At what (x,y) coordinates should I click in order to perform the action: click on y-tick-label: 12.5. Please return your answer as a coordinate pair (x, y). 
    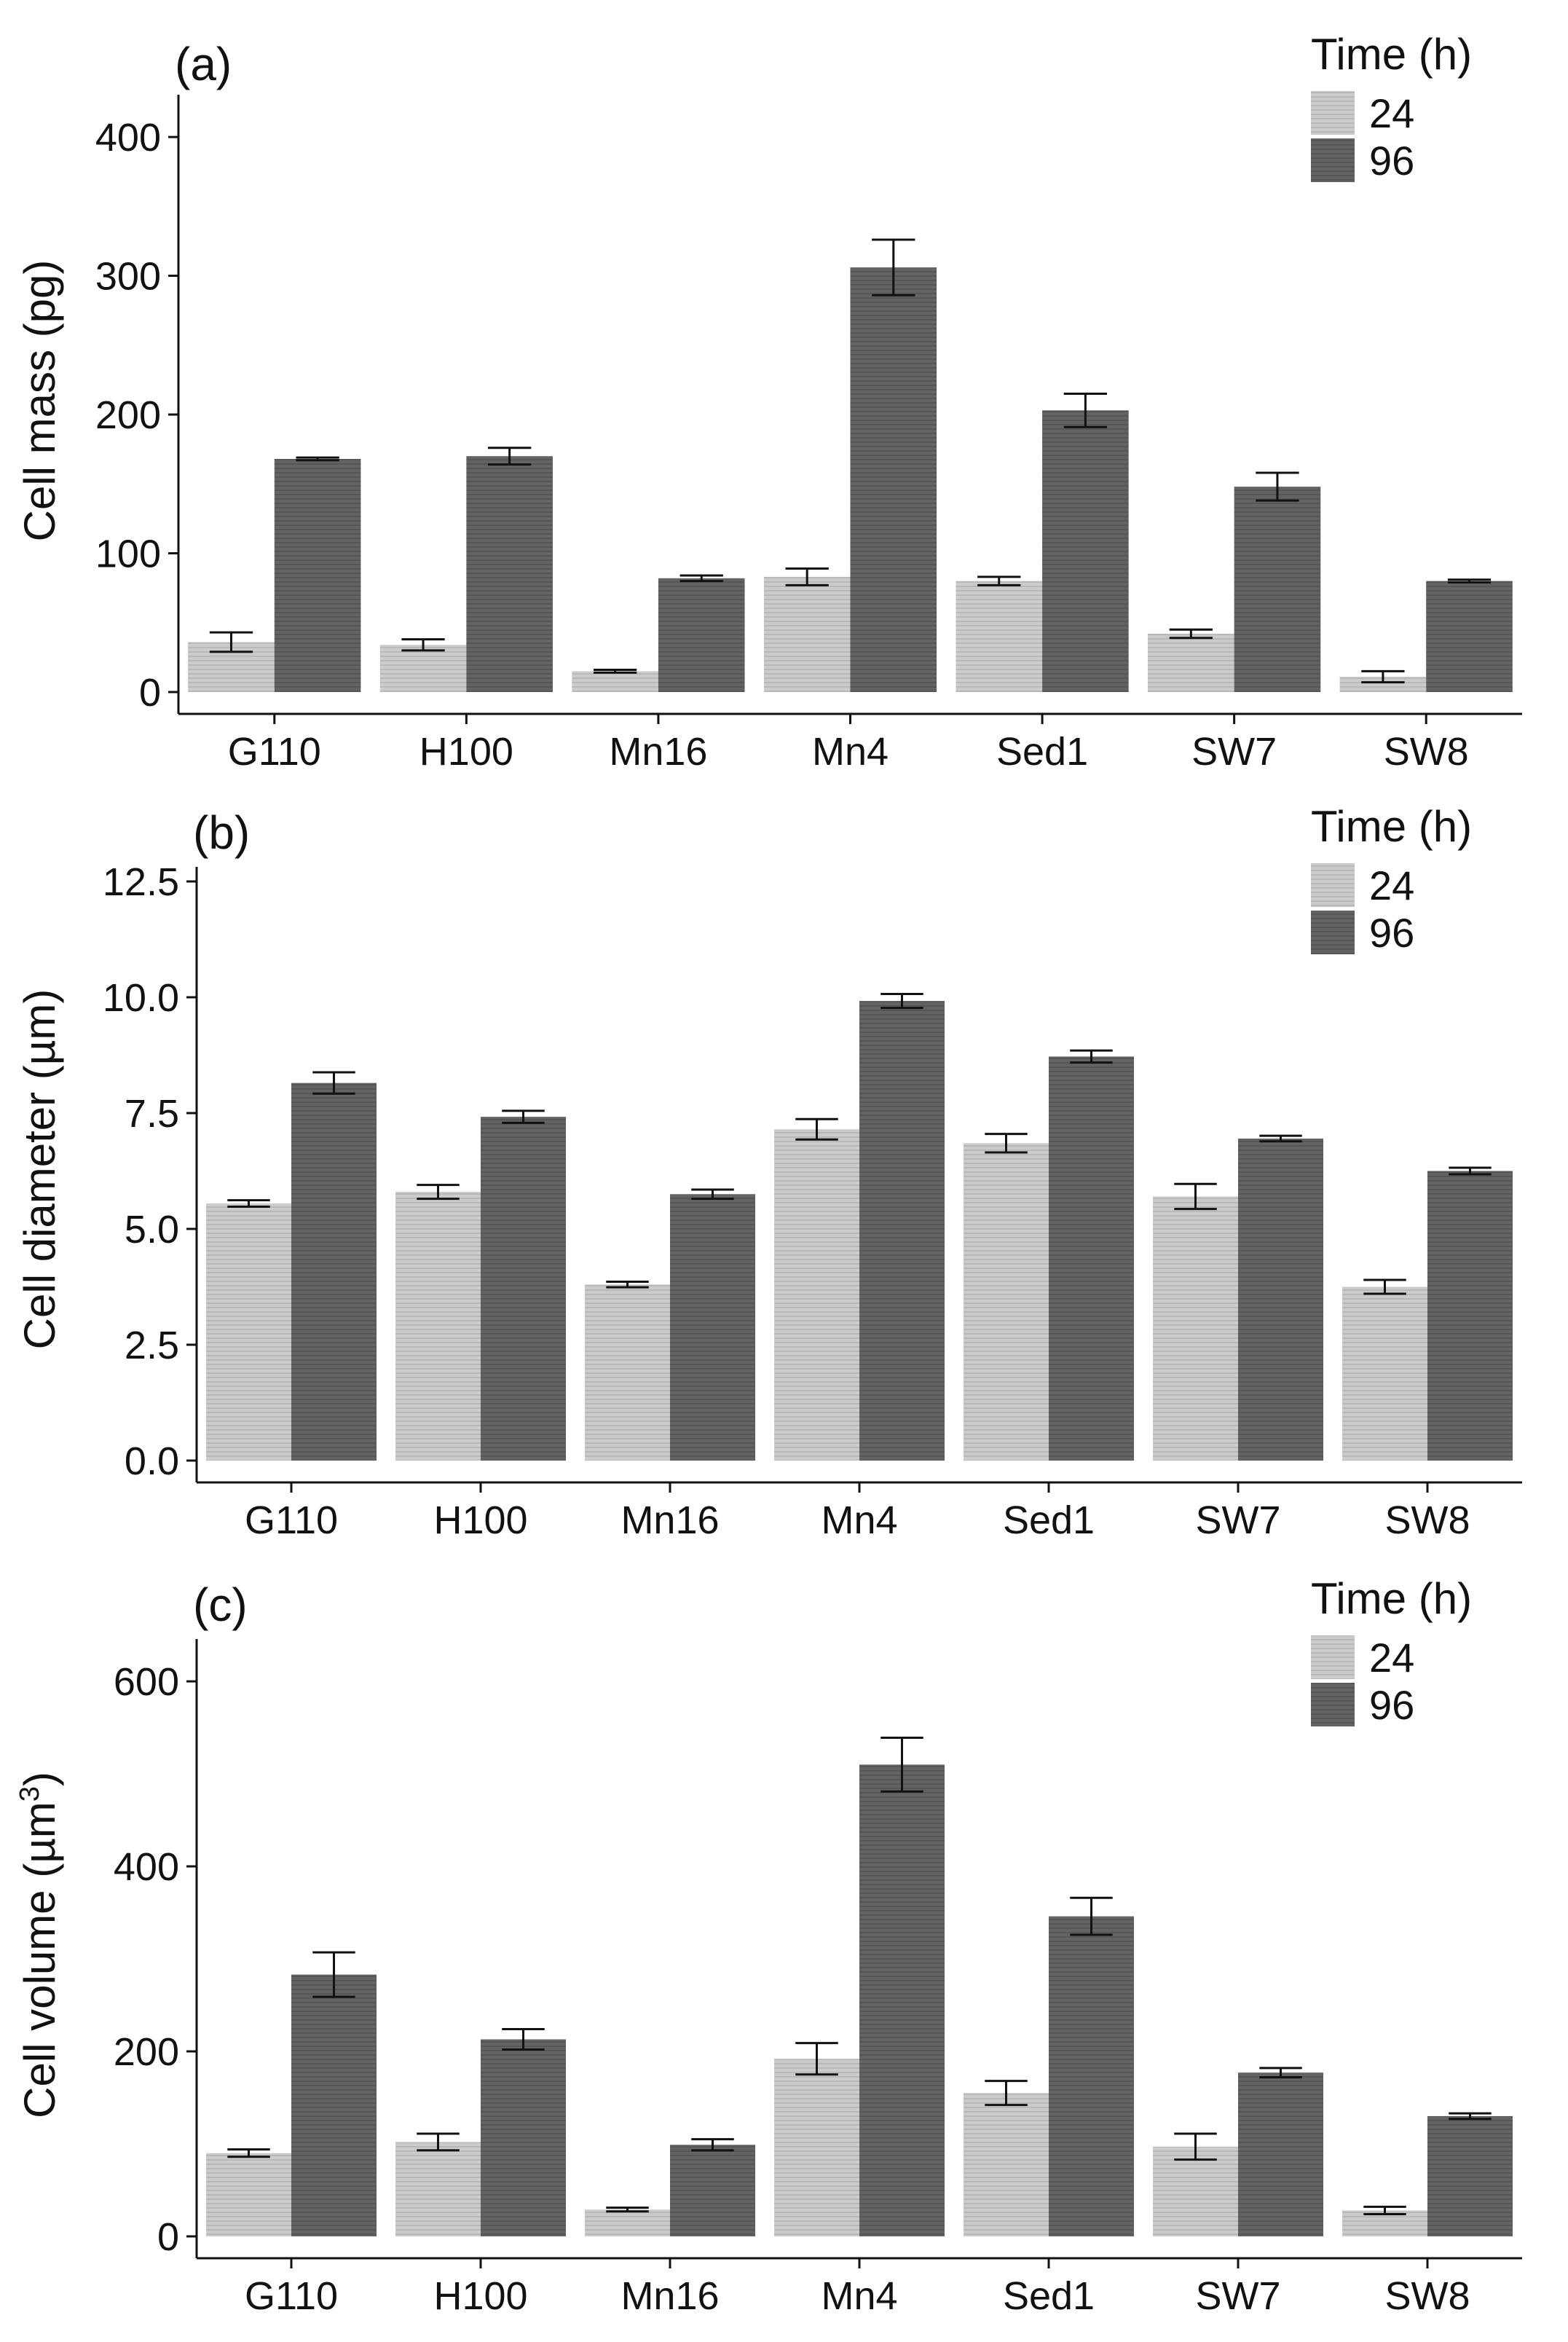
    Looking at the image, I should click on (141, 882).